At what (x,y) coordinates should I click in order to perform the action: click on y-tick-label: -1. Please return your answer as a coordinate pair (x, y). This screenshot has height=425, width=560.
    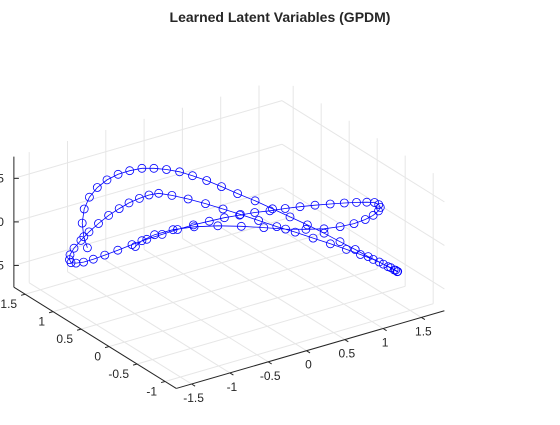
    Looking at the image, I should click on (151, 391).